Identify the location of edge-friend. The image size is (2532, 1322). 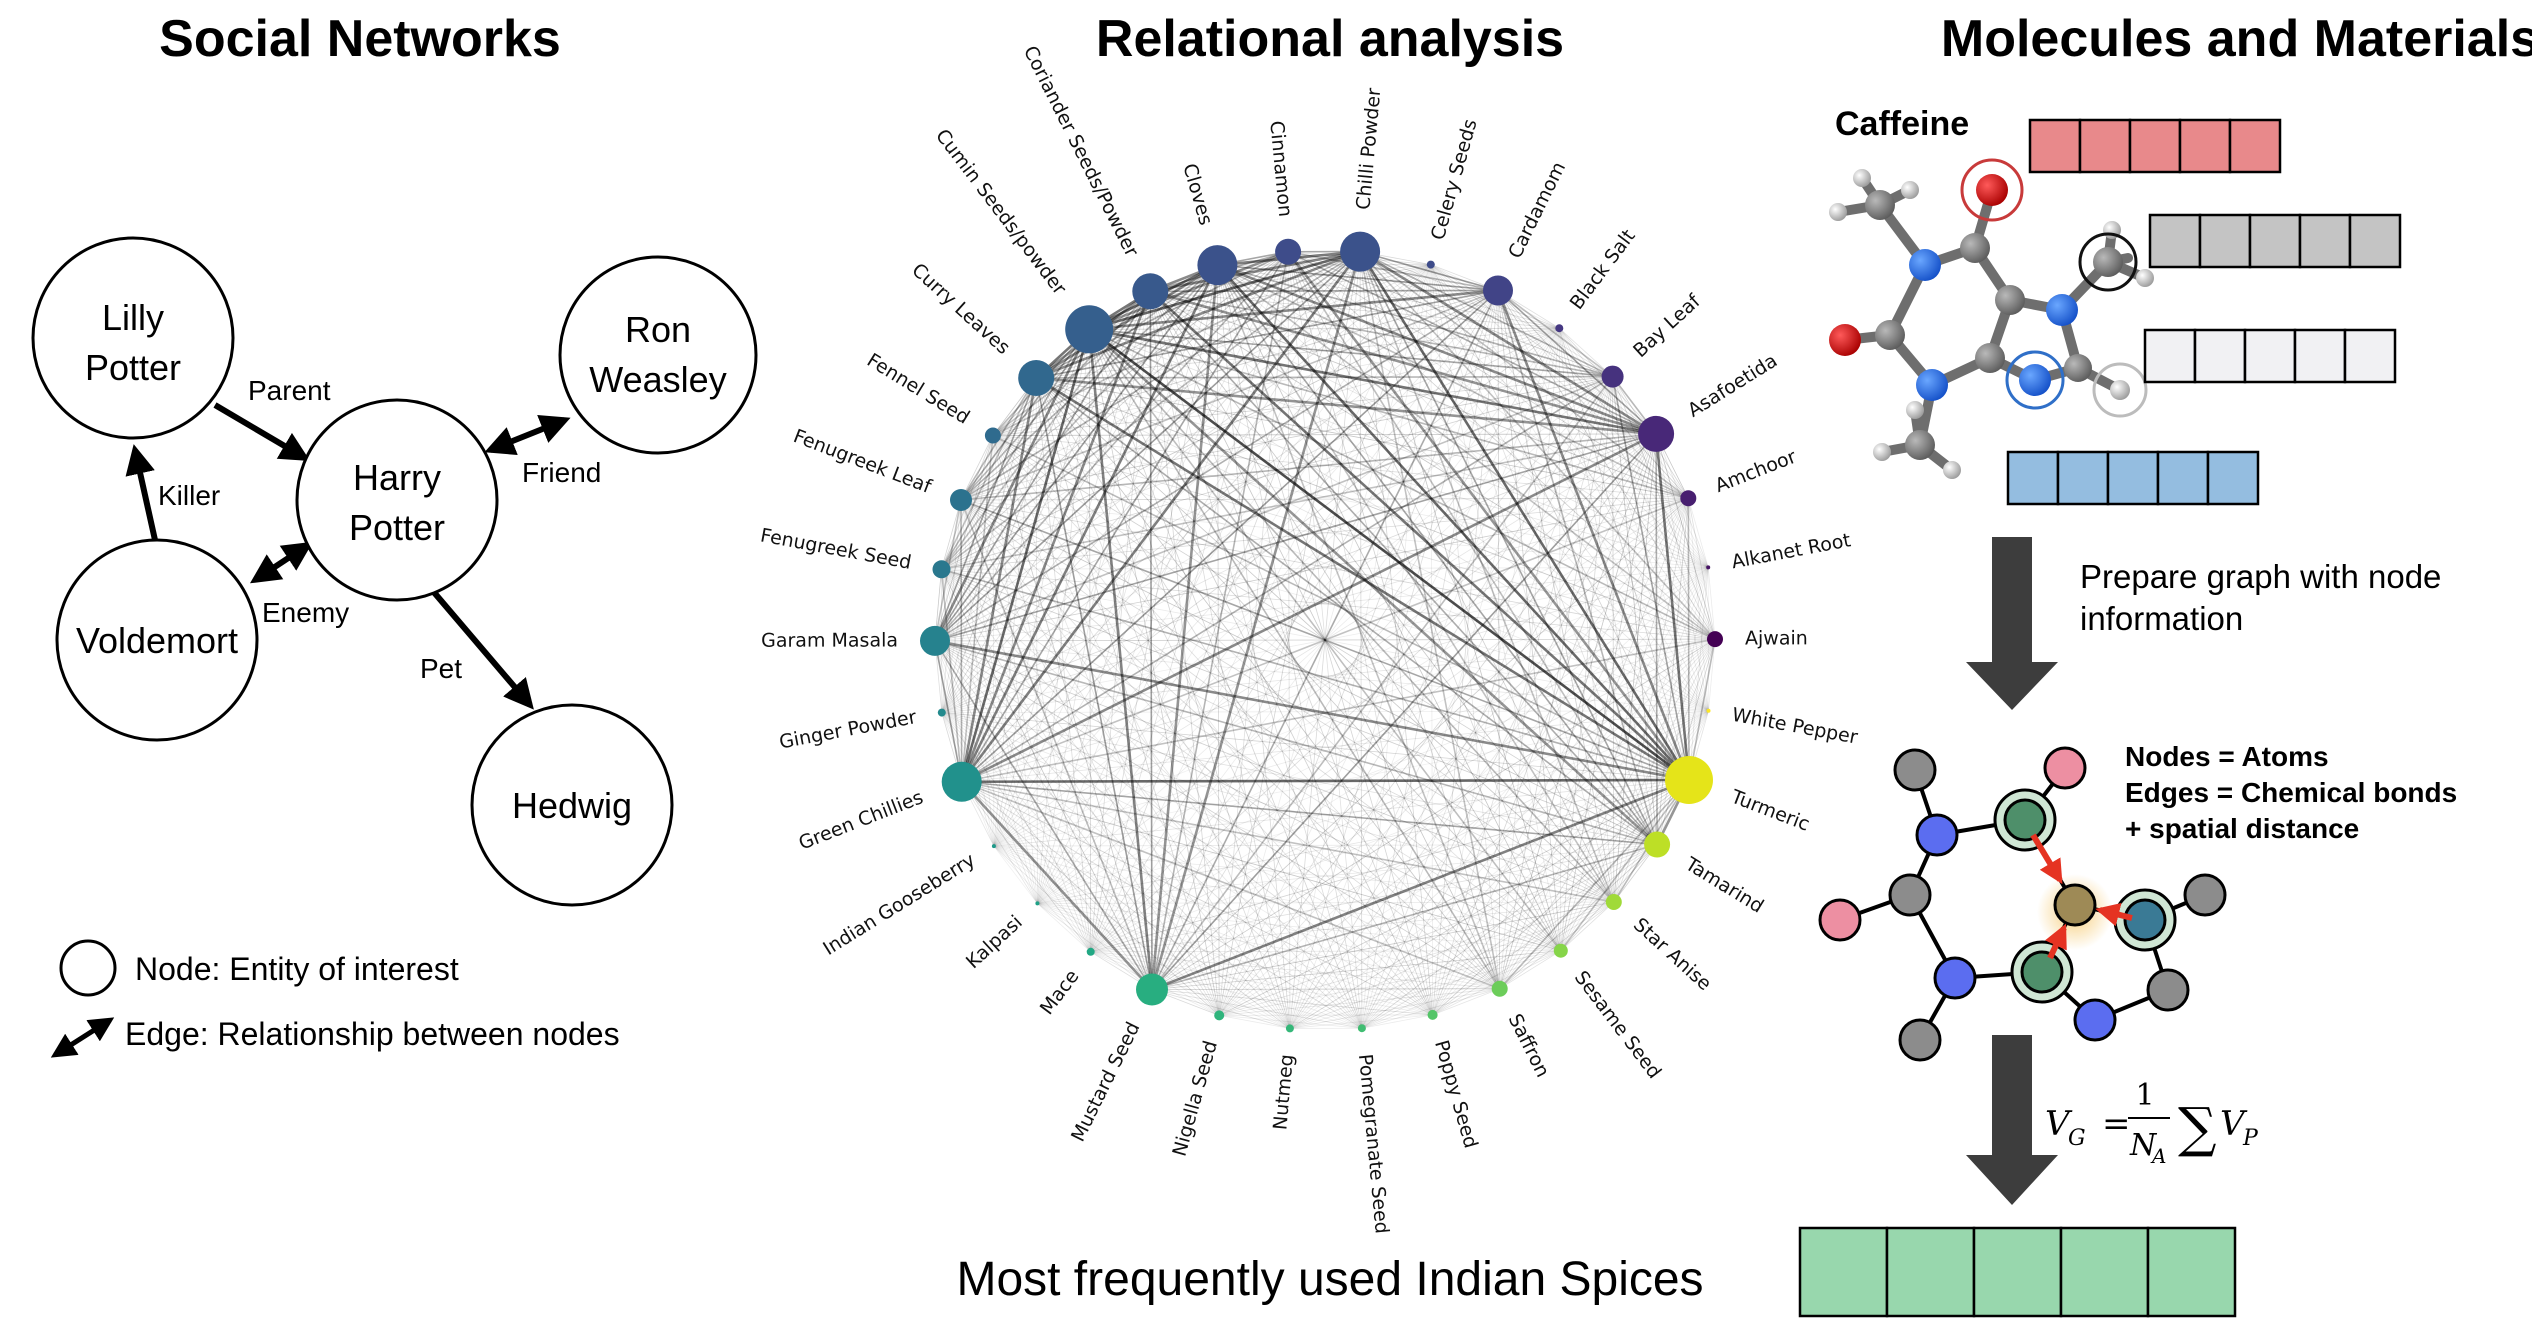
(527, 435).